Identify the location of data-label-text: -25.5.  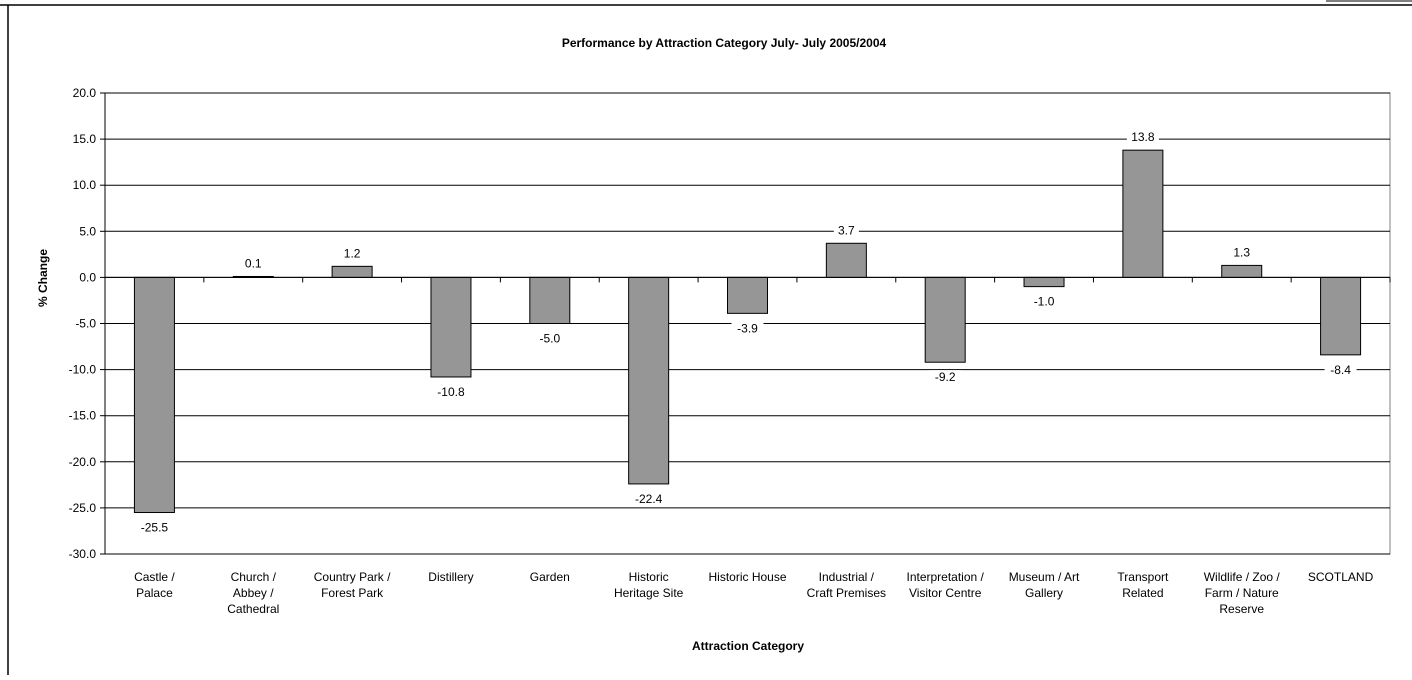
(155, 528).